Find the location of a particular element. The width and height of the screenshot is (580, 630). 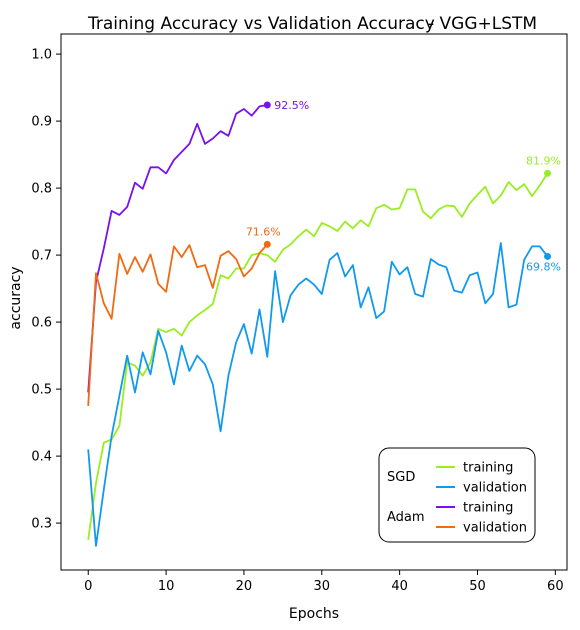

series-line-adam-training is located at coordinates (177, 248).